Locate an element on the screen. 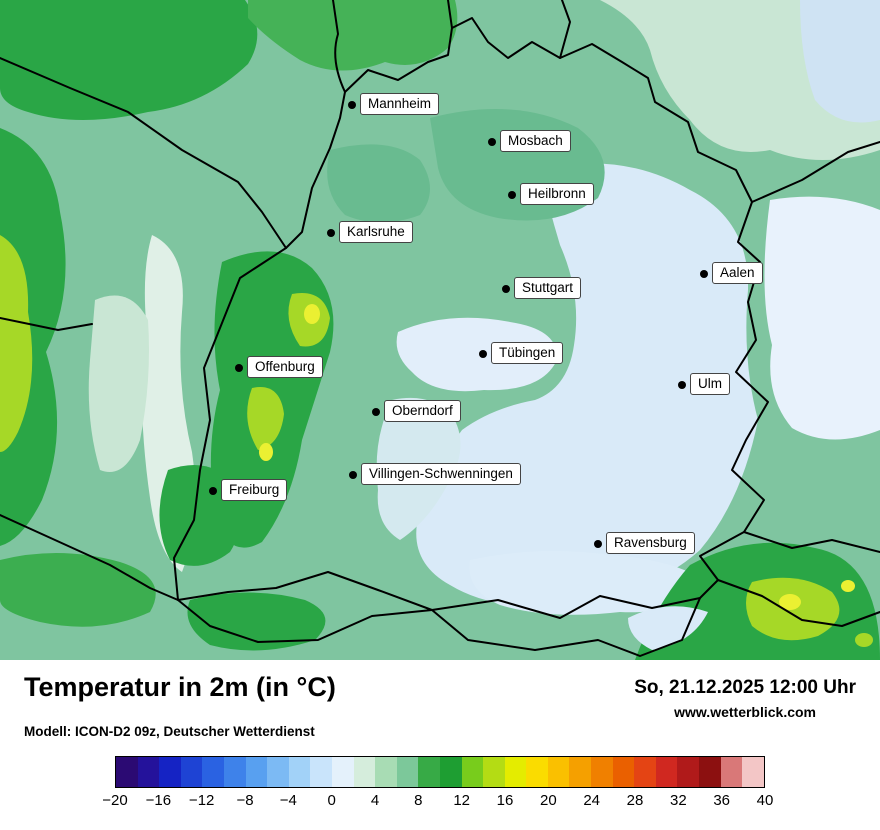 This screenshot has width=880, height=830. city-label: Karlsruhe is located at coordinates (376, 232).